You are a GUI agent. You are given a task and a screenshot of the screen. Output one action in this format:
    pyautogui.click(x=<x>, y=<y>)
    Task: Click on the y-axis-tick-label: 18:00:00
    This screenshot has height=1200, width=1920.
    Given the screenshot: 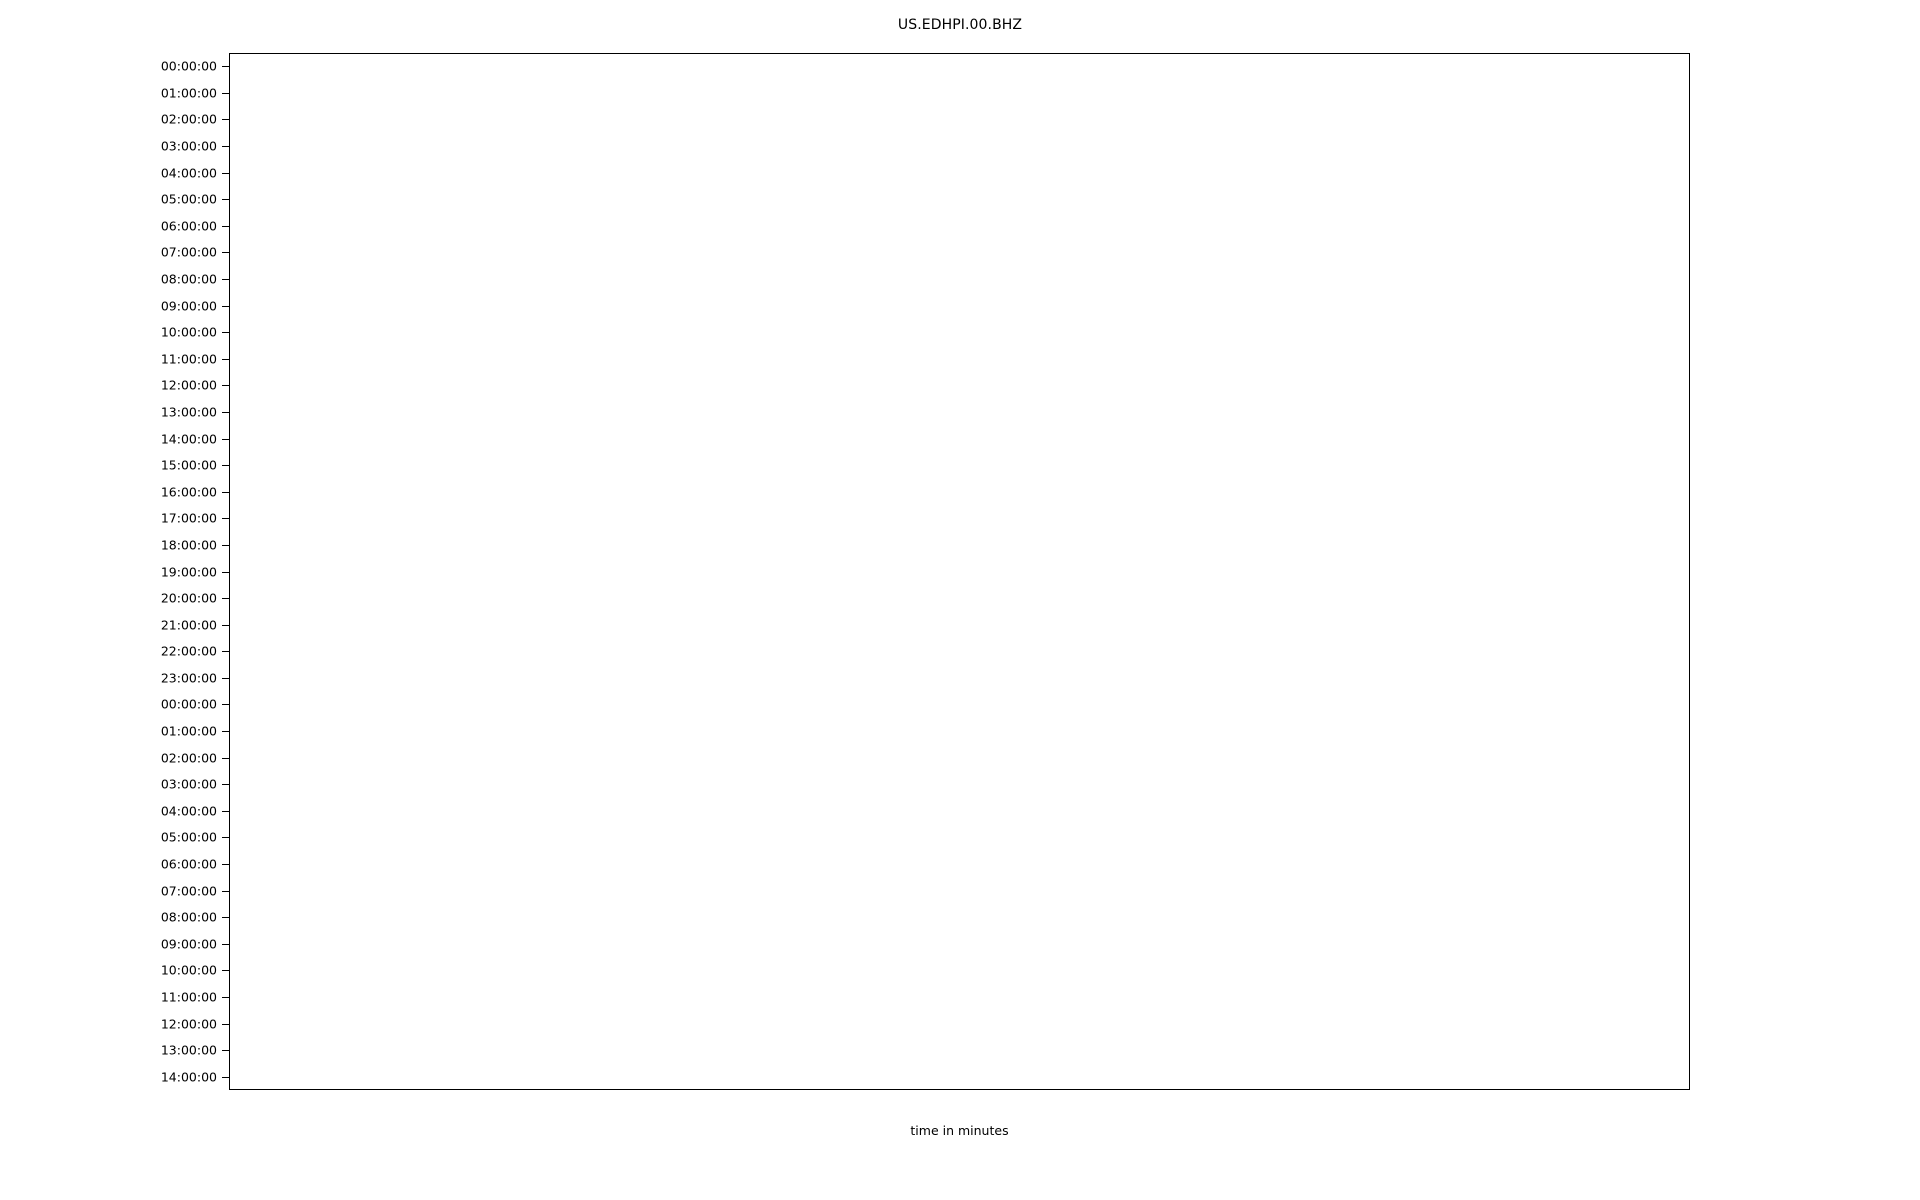 What is the action you would take?
    pyautogui.click(x=188, y=545)
    